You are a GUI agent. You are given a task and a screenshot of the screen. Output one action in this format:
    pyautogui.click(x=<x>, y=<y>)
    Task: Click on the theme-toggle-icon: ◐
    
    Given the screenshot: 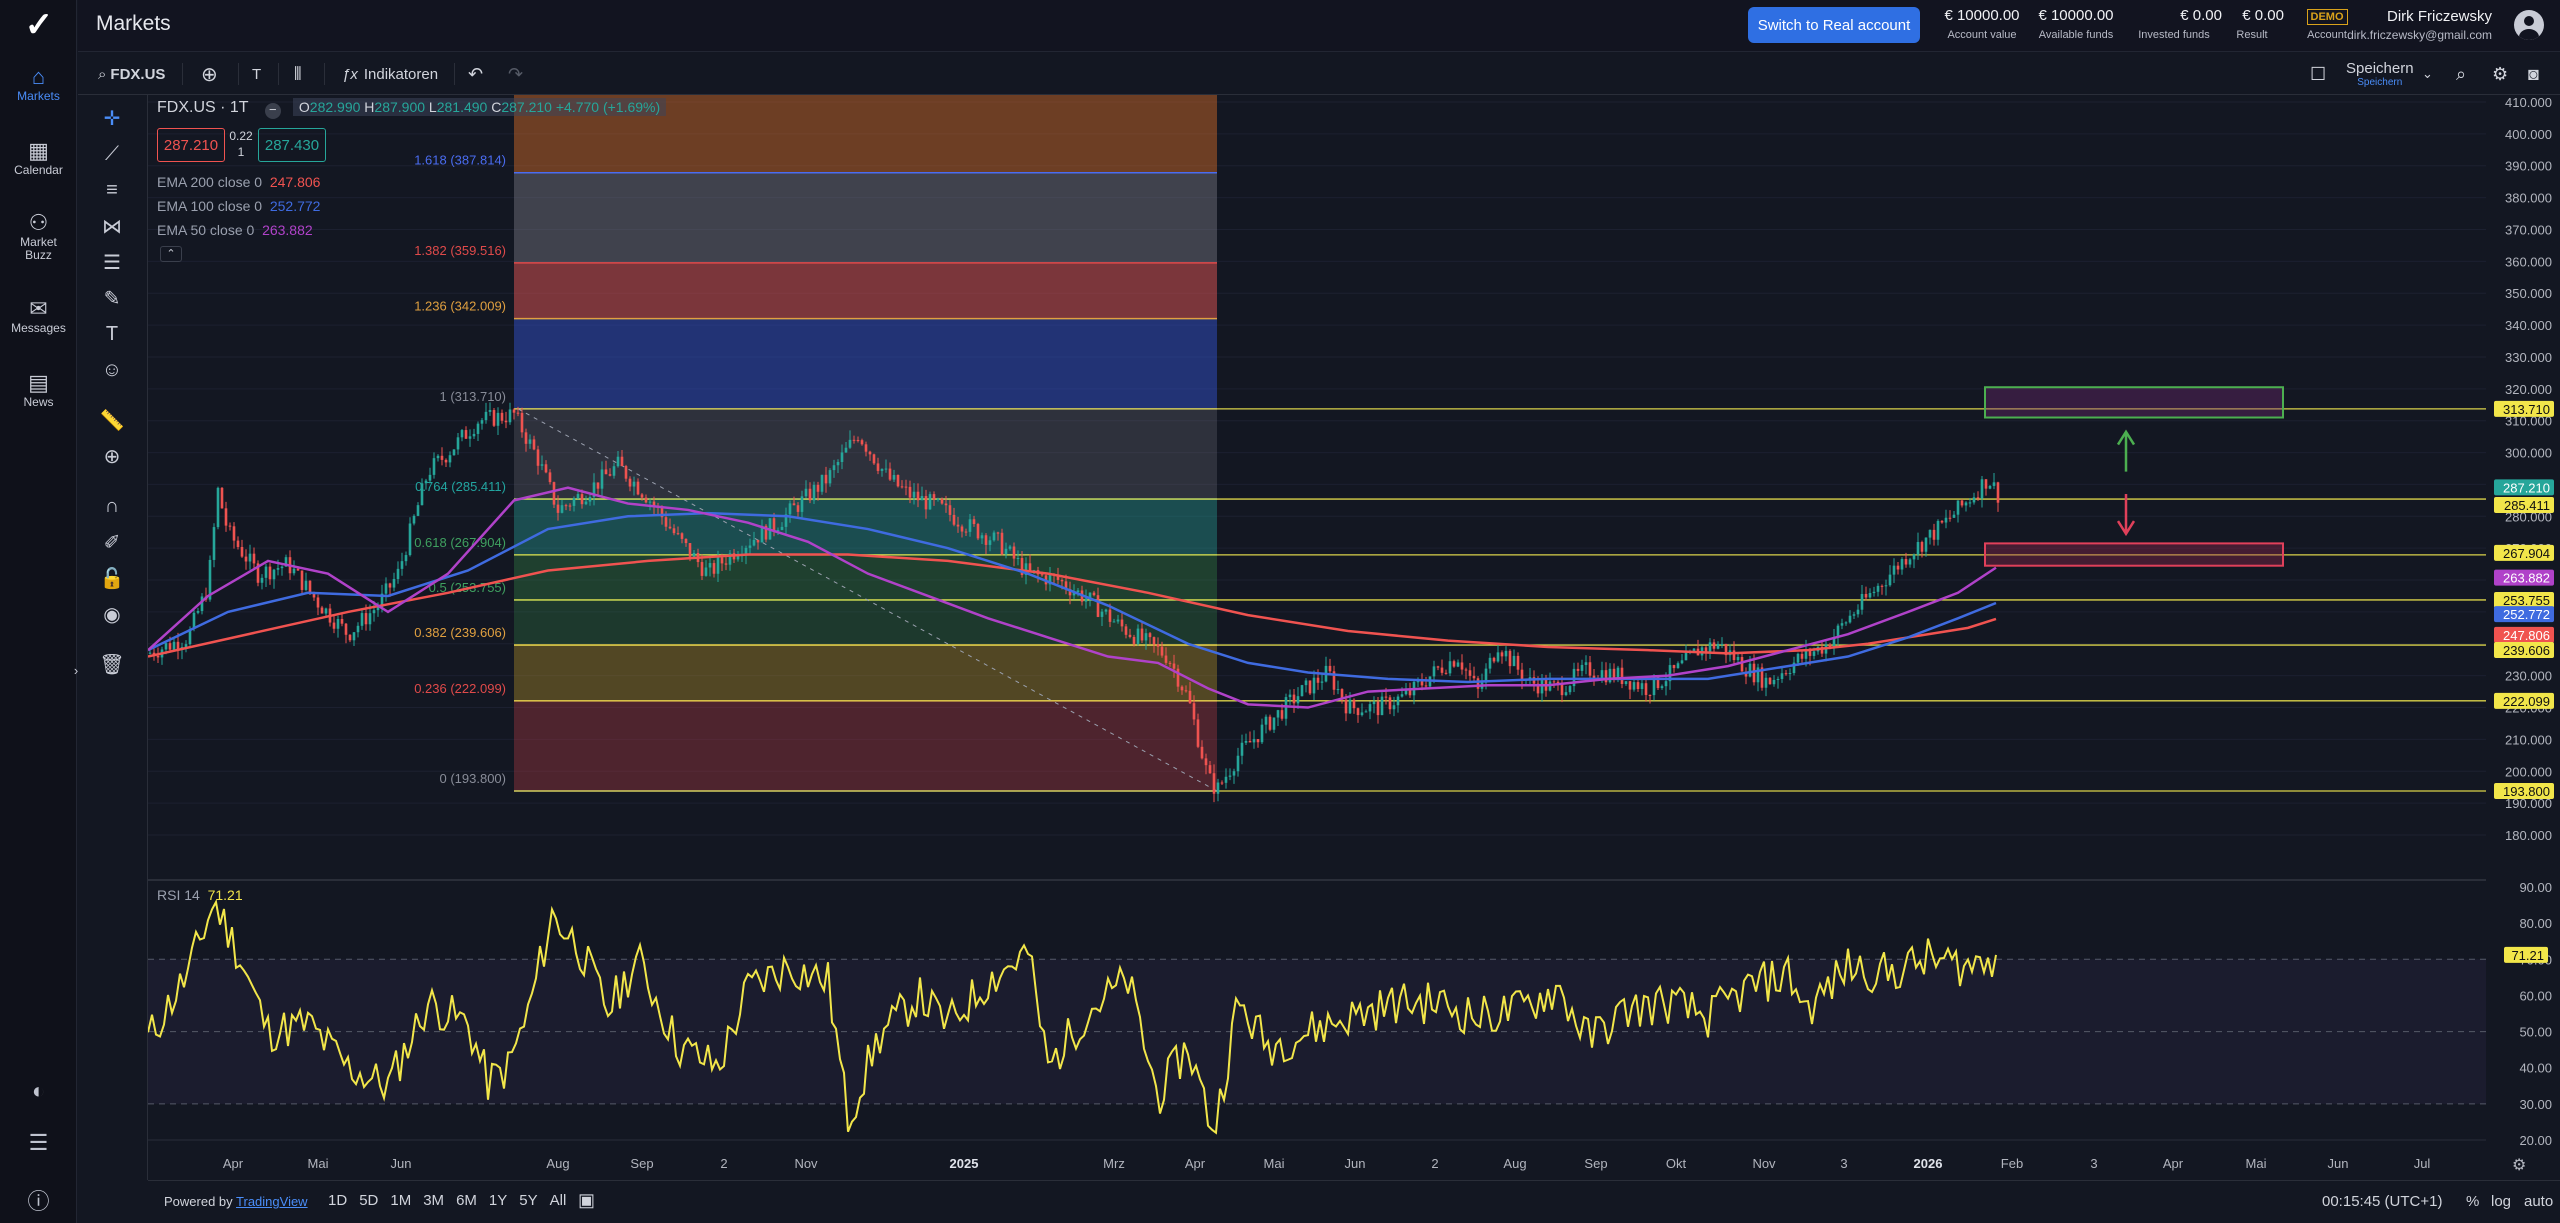 What is the action you would take?
    pyautogui.click(x=38, y=1090)
    